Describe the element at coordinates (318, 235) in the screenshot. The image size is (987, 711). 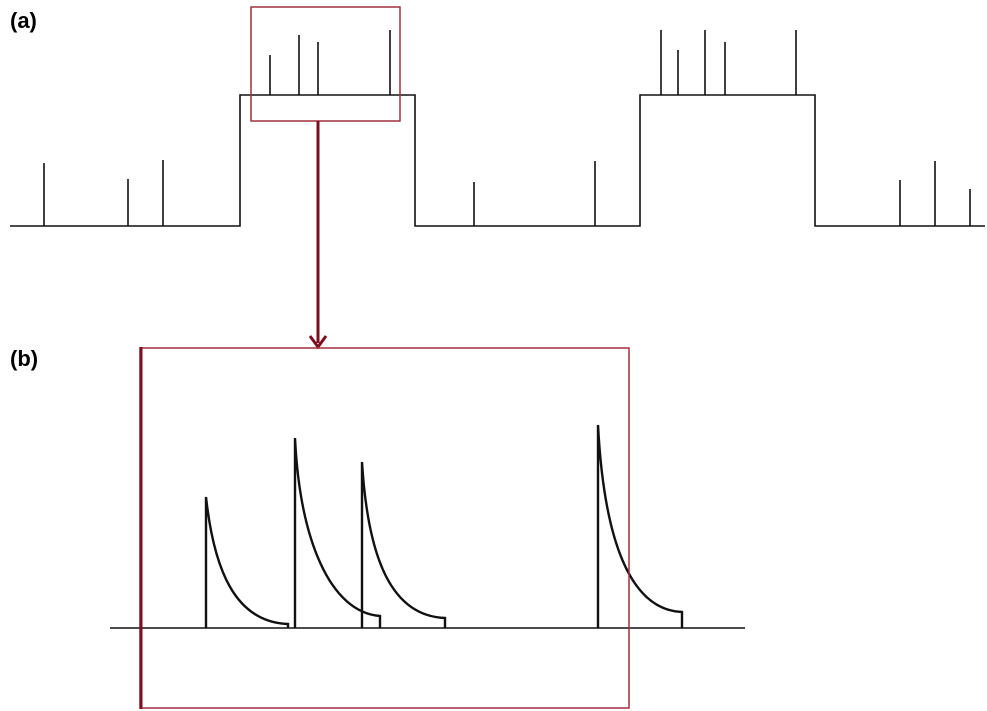
I see `zoom-arrow` at that location.